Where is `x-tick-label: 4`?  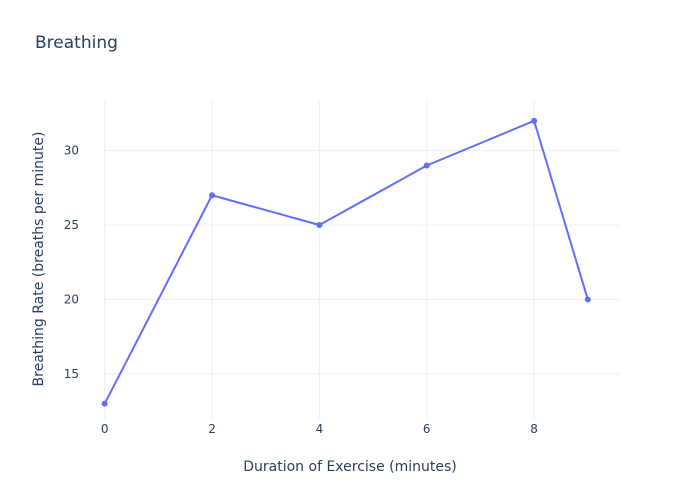
x-tick-label: 4 is located at coordinates (320, 429).